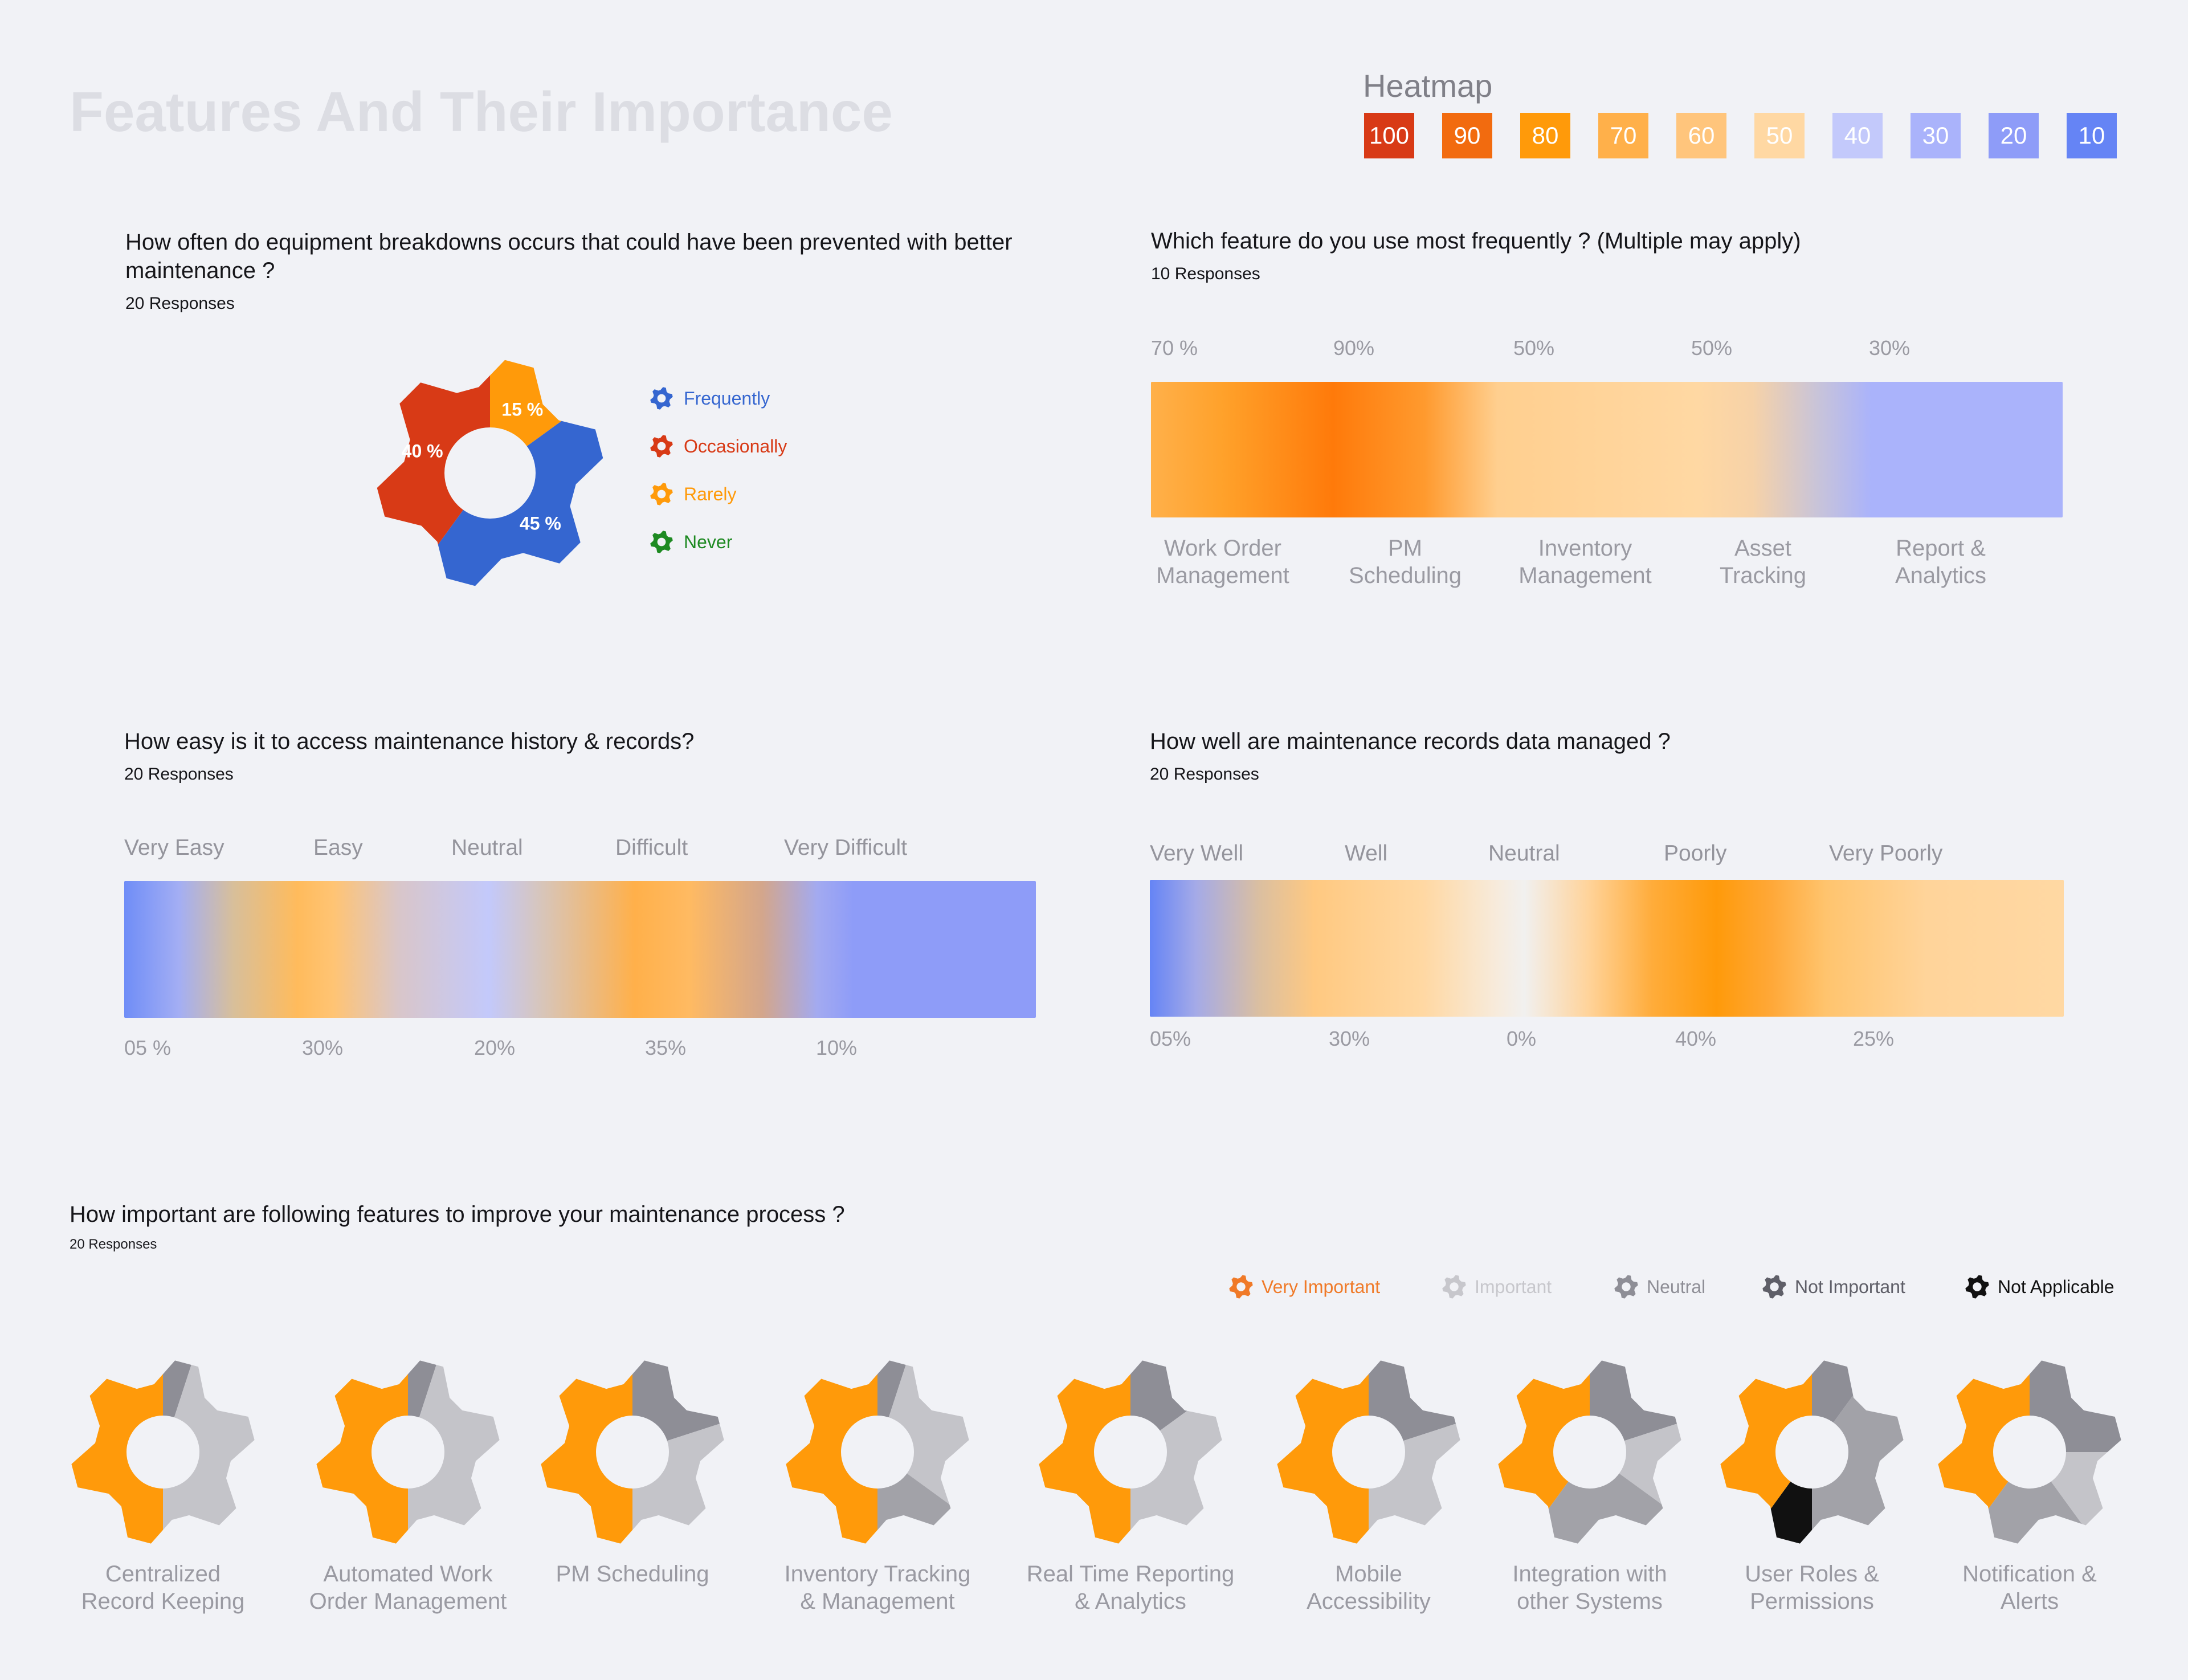 This screenshot has width=2188, height=1680. What do you see at coordinates (481, 111) in the screenshot?
I see `page-title: Features And Their Importance` at bounding box center [481, 111].